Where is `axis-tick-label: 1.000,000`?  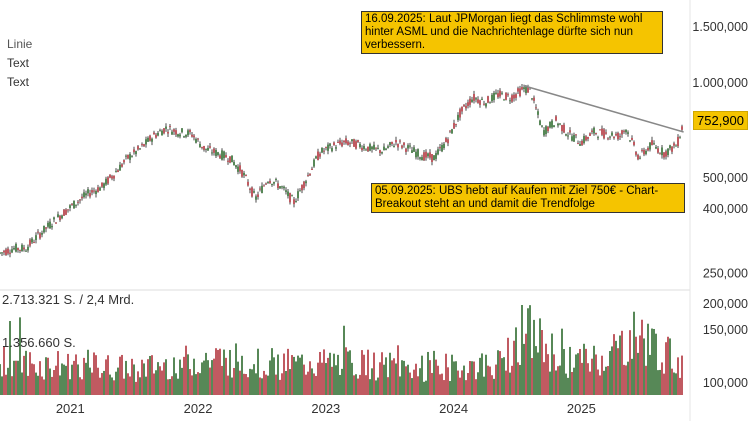 axis-tick-label: 1.000,000 is located at coordinates (720, 83).